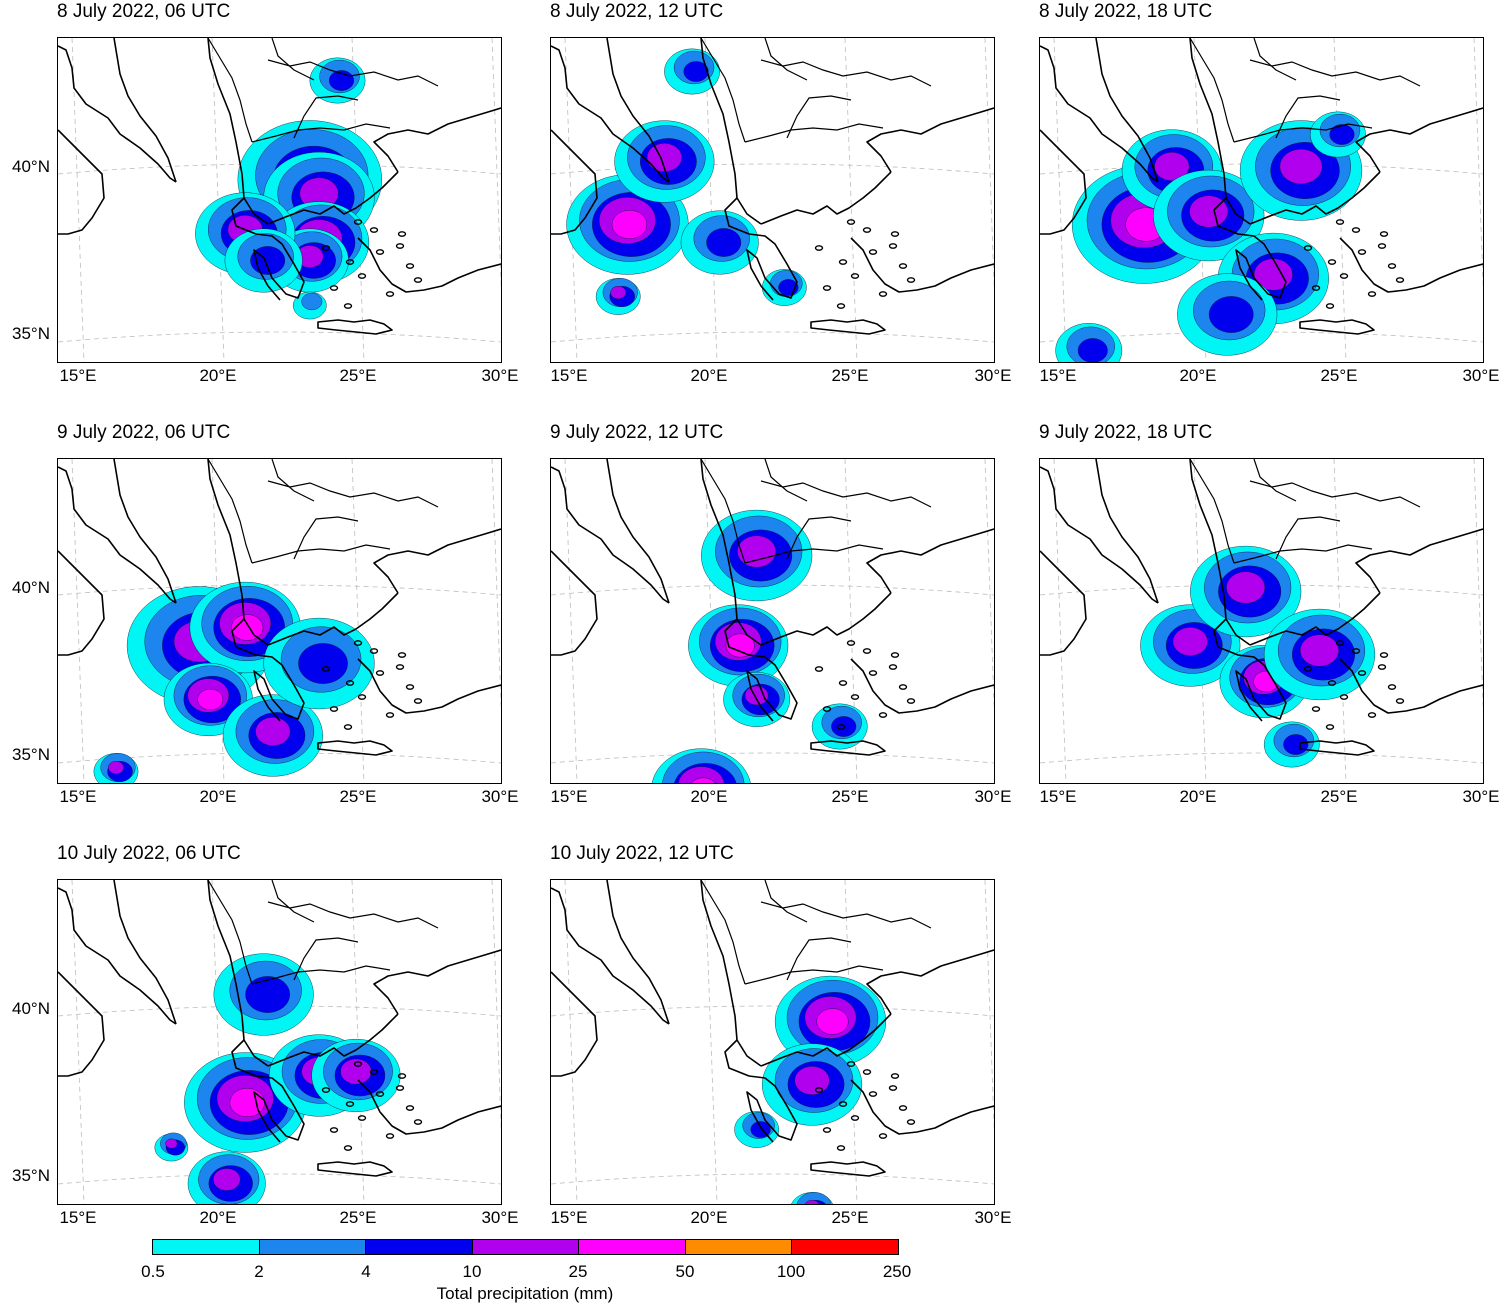  Describe the element at coordinates (637, 432) in the screenshot. I see `panel-title: 9 July 2022, 12 UTC` at that location.